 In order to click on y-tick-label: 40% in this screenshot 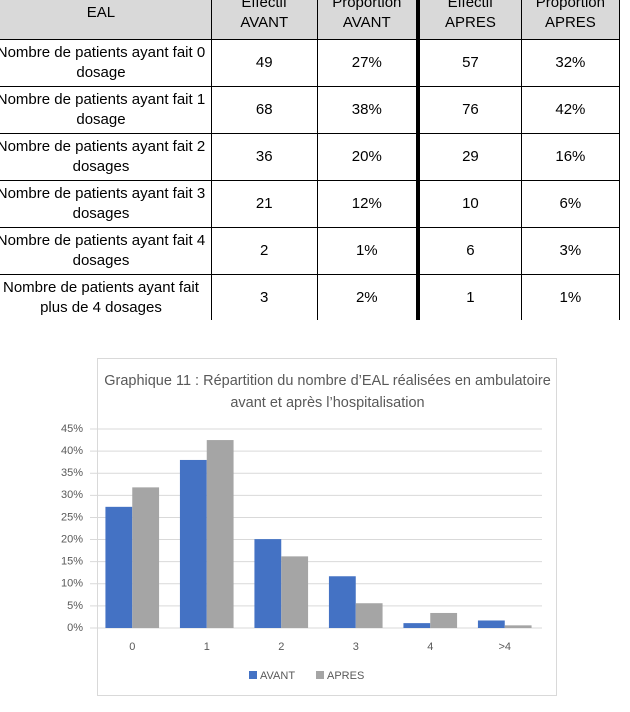, I will do `click(72, 451)`.